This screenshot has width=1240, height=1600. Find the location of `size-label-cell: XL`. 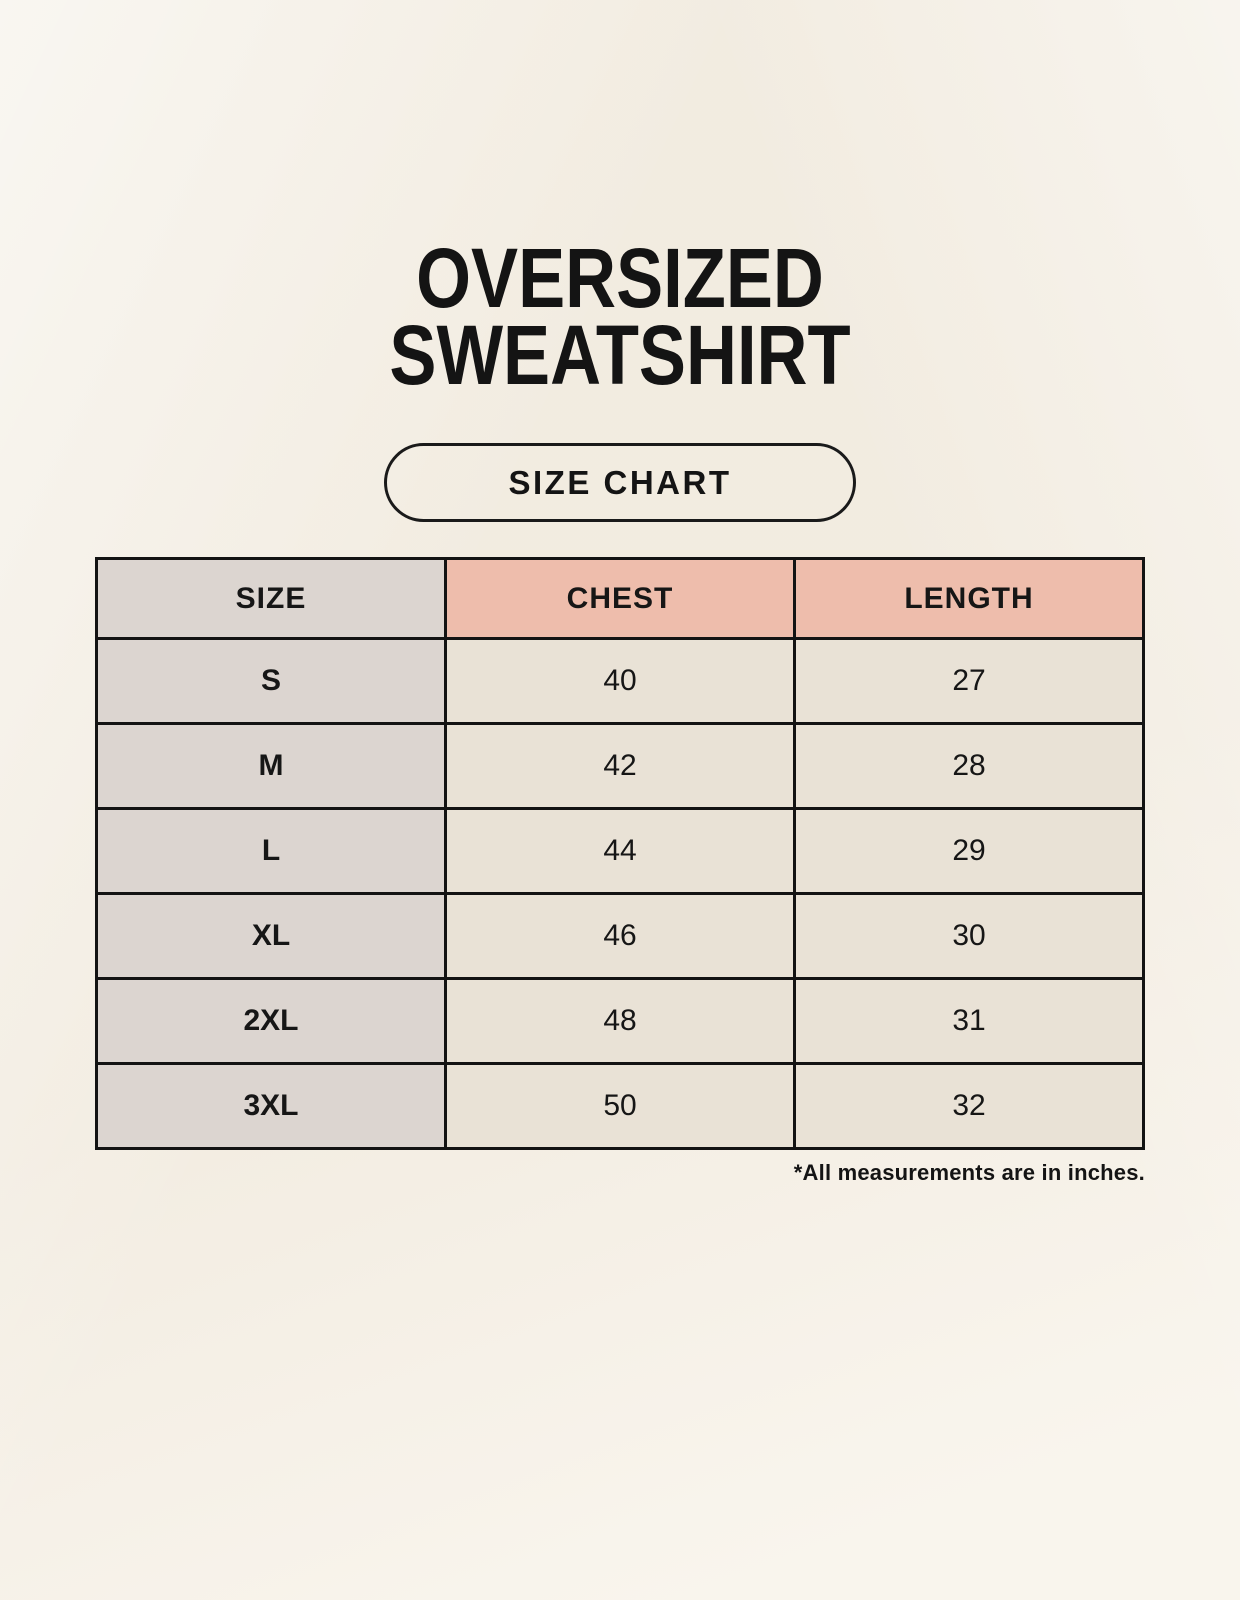

size-label-cell: XL is located at coordinates (271, 936).